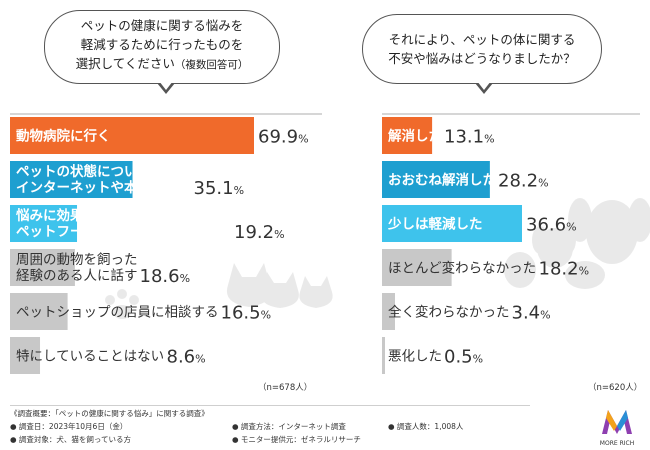 The image size is (650, 450). I want to click on value-label: 19.2%, so click(259, 232).